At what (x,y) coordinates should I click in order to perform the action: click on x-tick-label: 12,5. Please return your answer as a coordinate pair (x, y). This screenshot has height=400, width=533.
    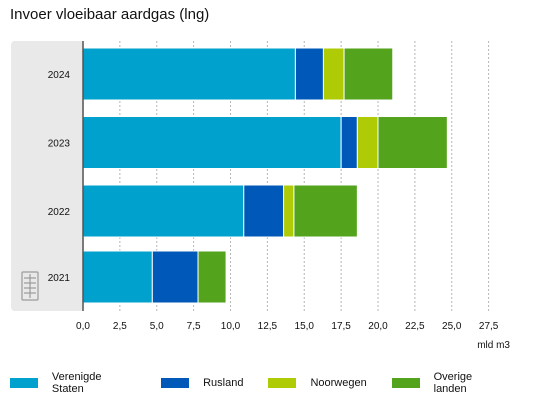
    Looking at the image, I should click on (268, 326).